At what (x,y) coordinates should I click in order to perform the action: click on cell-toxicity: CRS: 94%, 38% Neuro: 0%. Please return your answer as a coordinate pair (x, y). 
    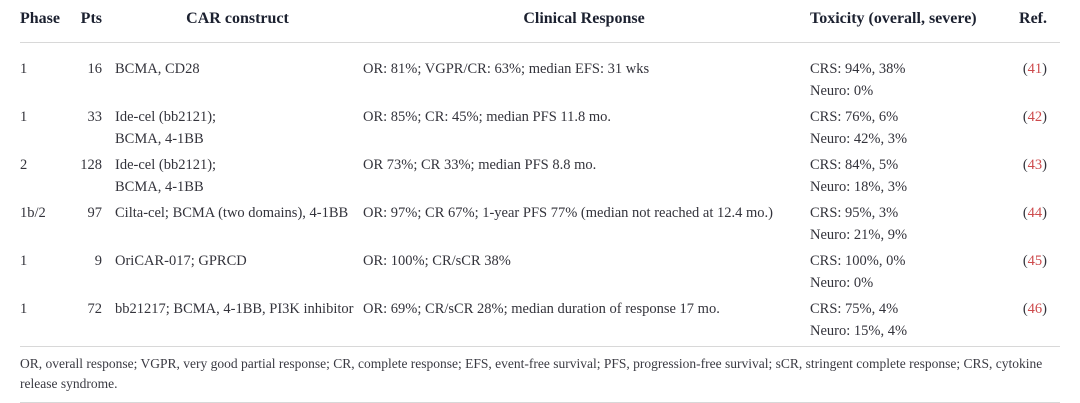
    Looking at the image, I should click on (902, 80).